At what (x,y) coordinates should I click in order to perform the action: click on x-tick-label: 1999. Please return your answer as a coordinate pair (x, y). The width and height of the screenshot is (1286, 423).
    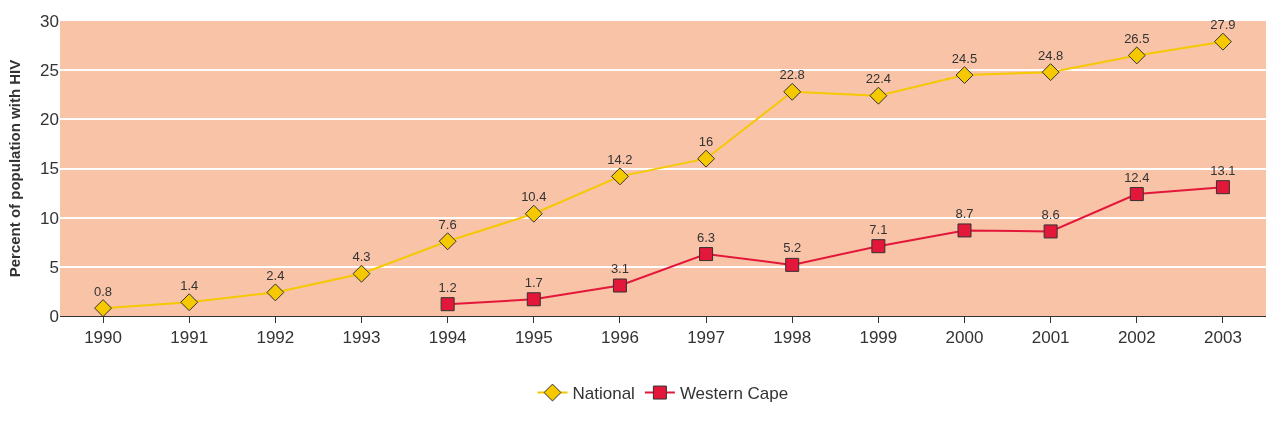
    Looking at the image, I should click on (878, 338).